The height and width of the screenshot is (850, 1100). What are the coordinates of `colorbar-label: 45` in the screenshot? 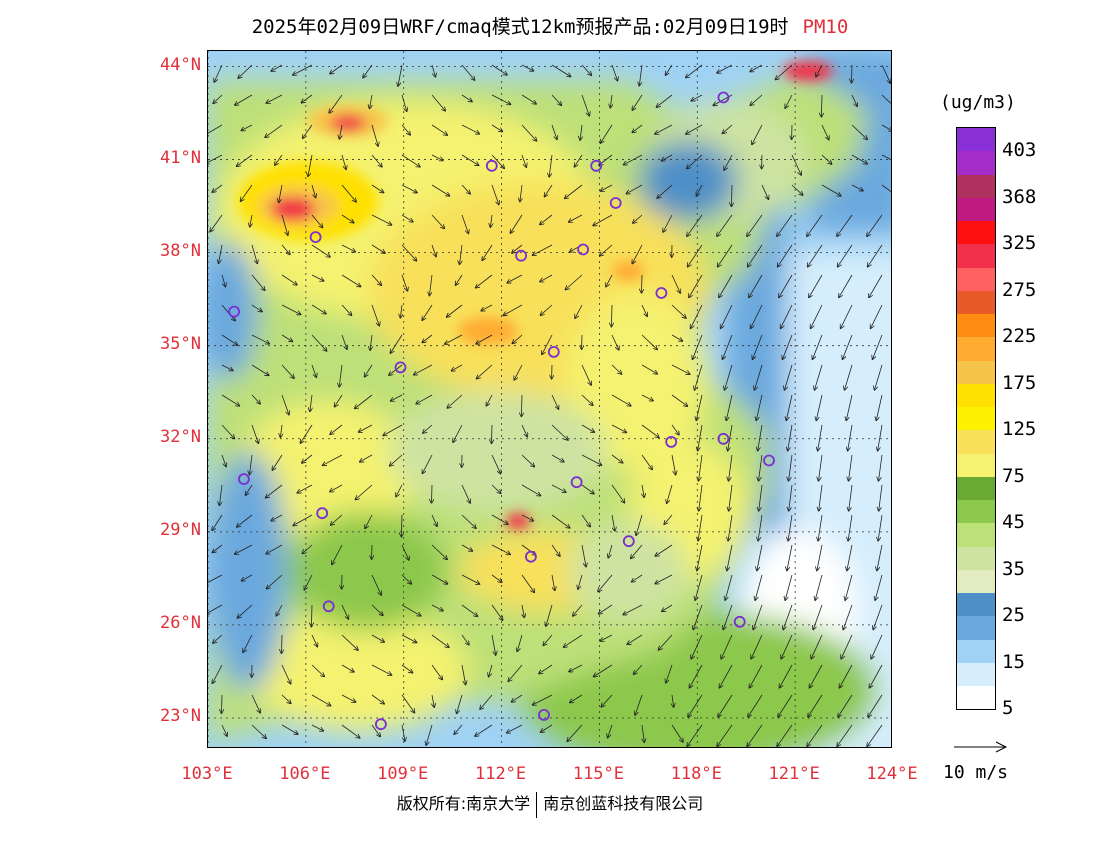 It's located at (1013, 522).